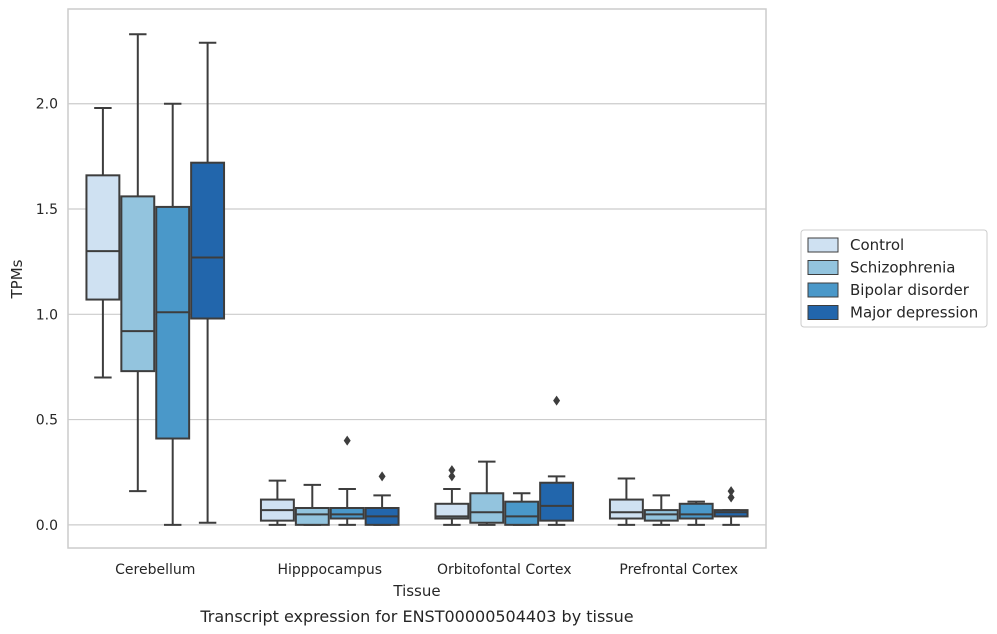 The image size is (997, 634). I want to click on legend-label: Control, so click(877, 245).